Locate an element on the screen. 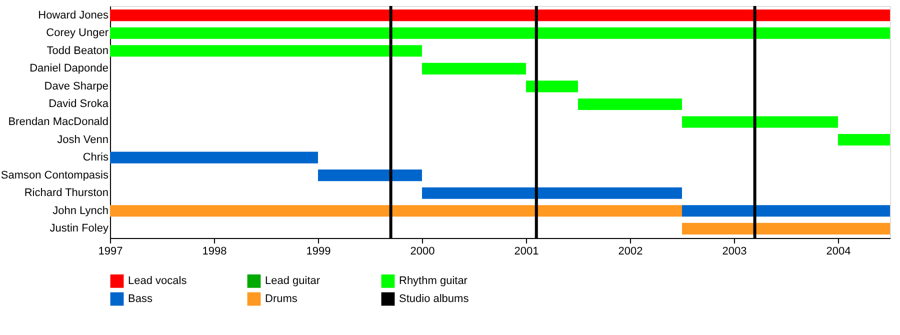 This screenshot has width=900, height=335. y-tick-label: Daniel Daponde is located at coordinates (69, 68).